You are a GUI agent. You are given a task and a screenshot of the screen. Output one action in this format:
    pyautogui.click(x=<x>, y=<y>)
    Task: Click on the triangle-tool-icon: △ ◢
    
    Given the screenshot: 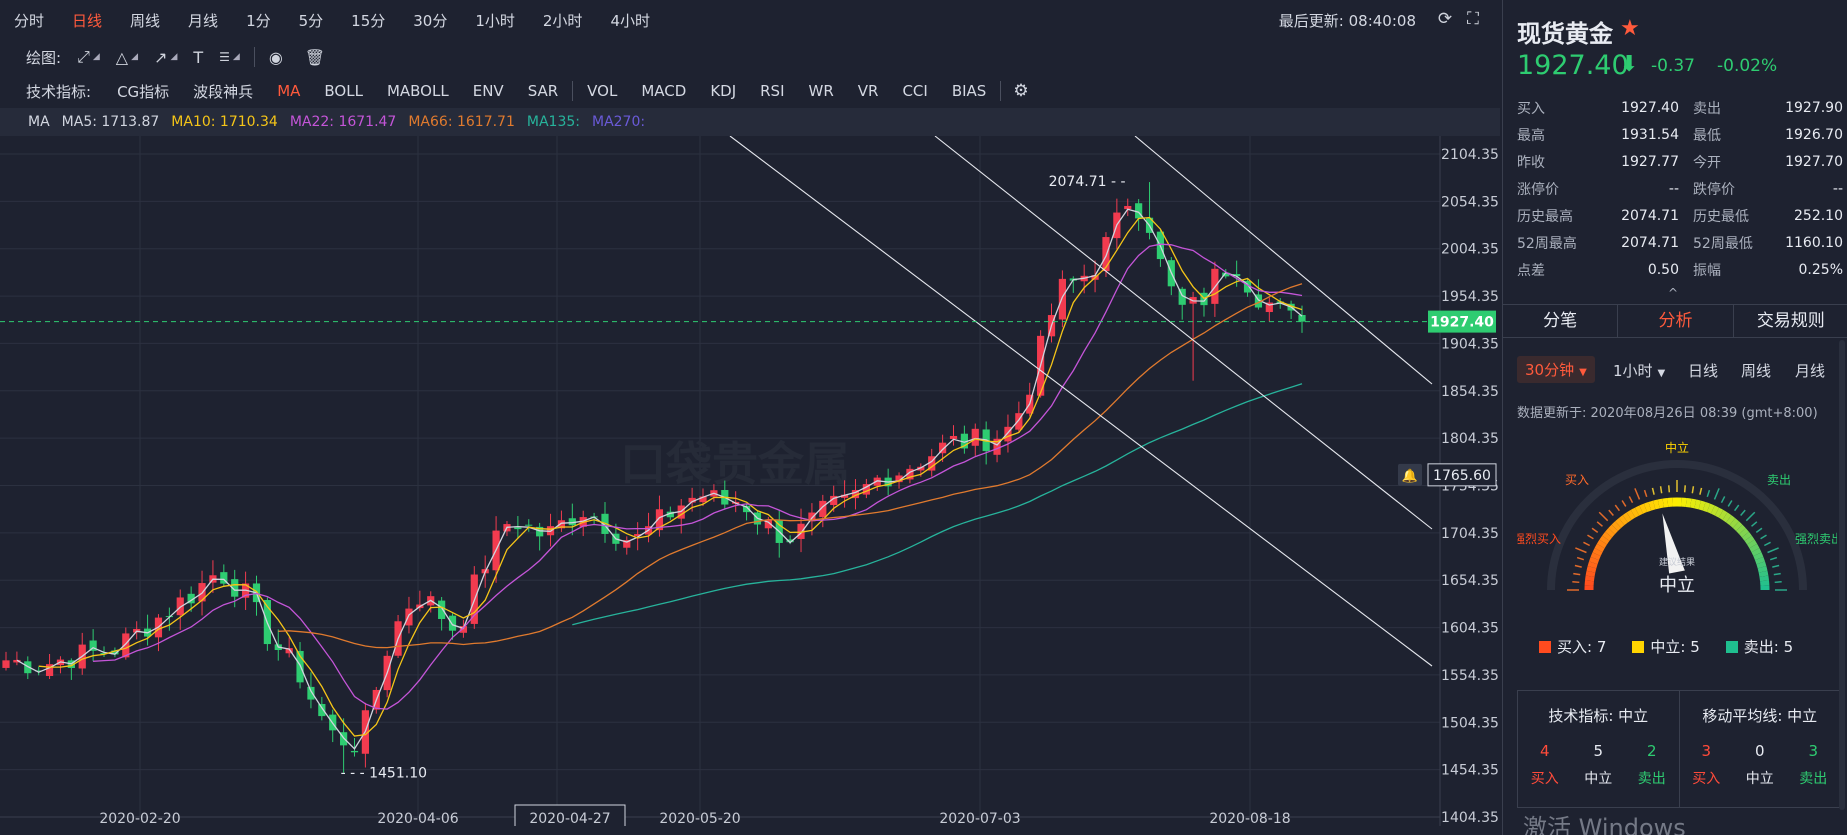 What is the action you would take?
    pyautogui.click(x=127, y=57)
    